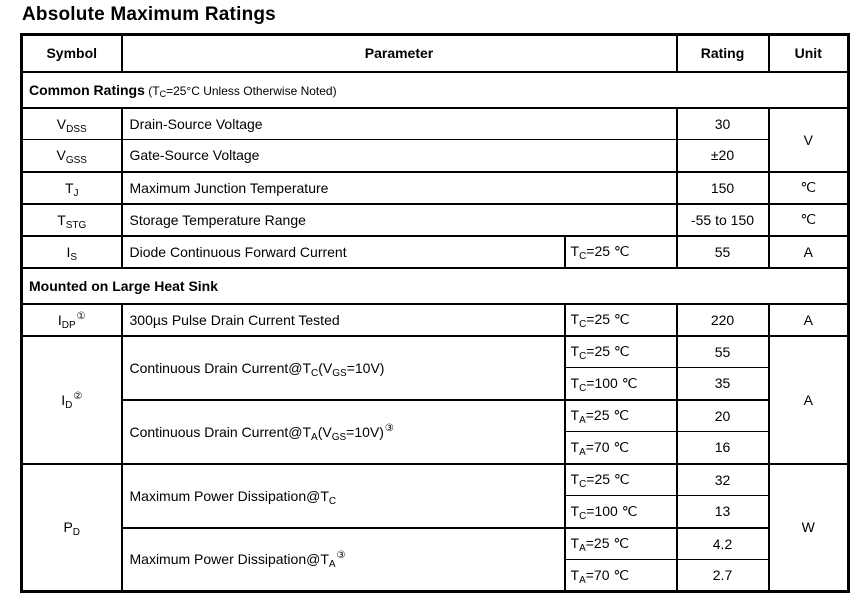 Image resolution: width=859 pixels, height=613 pixels. I want to click on section-row-heatsink: Mounted on Large Heat Sink, so click(435, 285).